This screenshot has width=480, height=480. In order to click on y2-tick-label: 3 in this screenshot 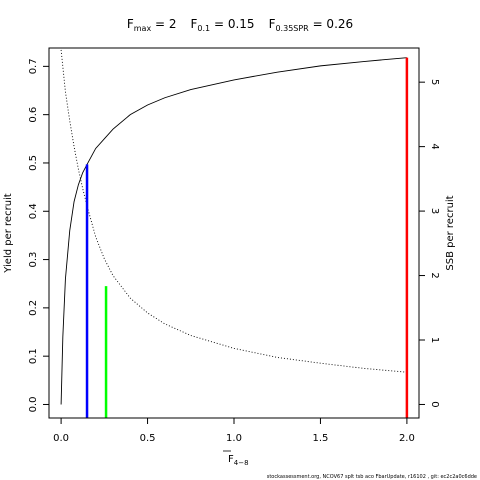, I will do `click(434, 211)`.